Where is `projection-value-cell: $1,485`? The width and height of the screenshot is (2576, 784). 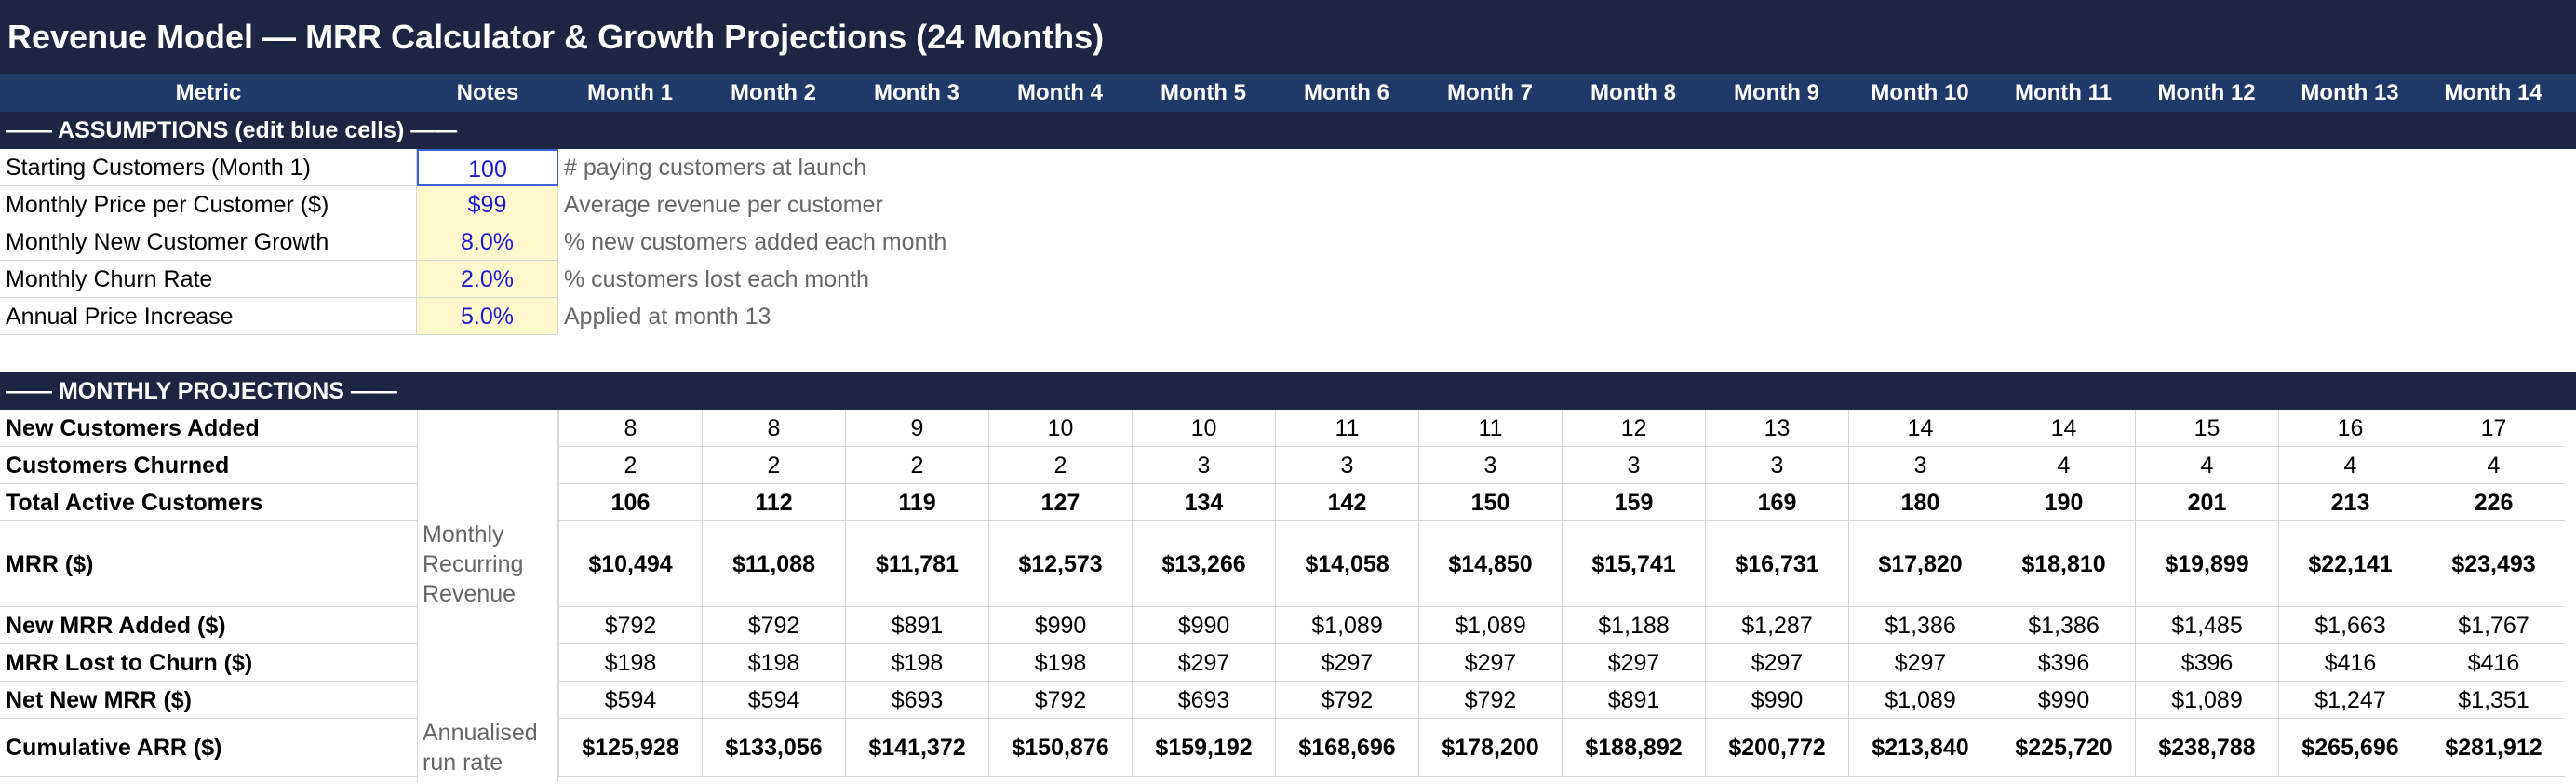 projection-value-cell: $1,485 is located at coordinates (2206, 625).